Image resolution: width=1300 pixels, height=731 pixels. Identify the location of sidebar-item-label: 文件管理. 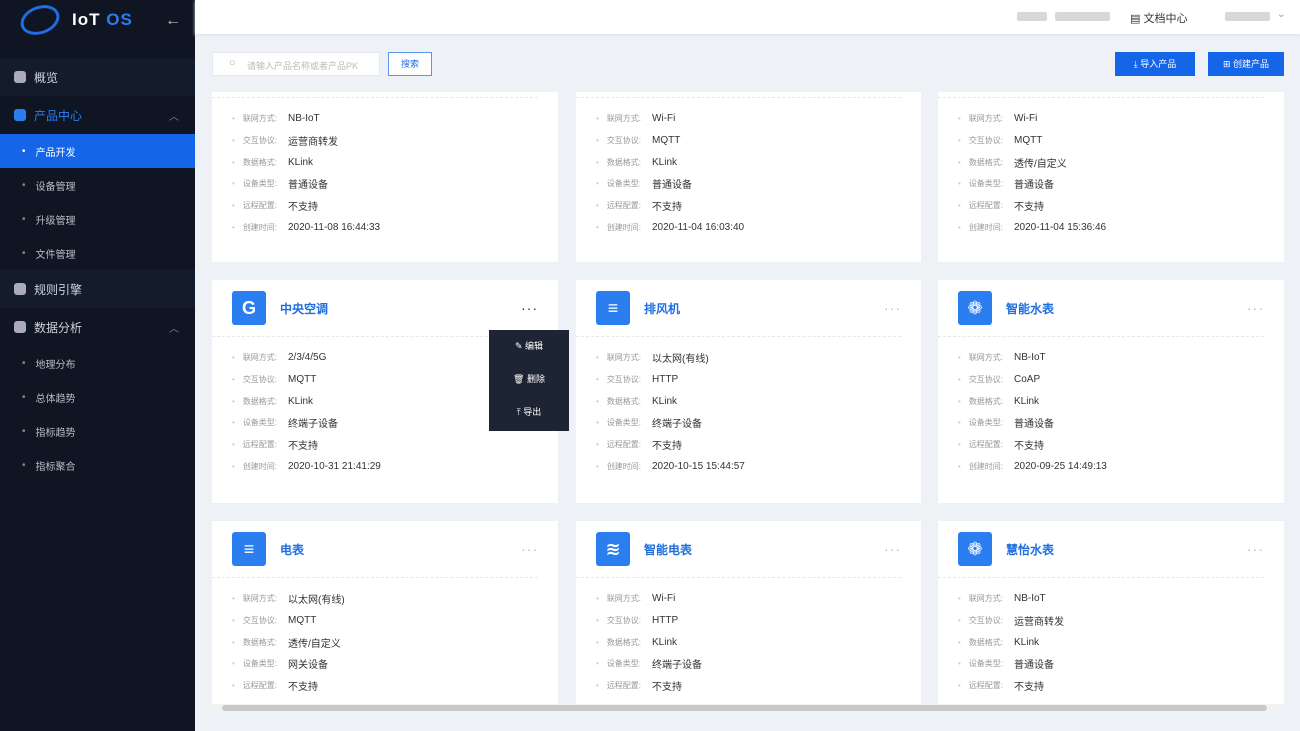
(55, 255).